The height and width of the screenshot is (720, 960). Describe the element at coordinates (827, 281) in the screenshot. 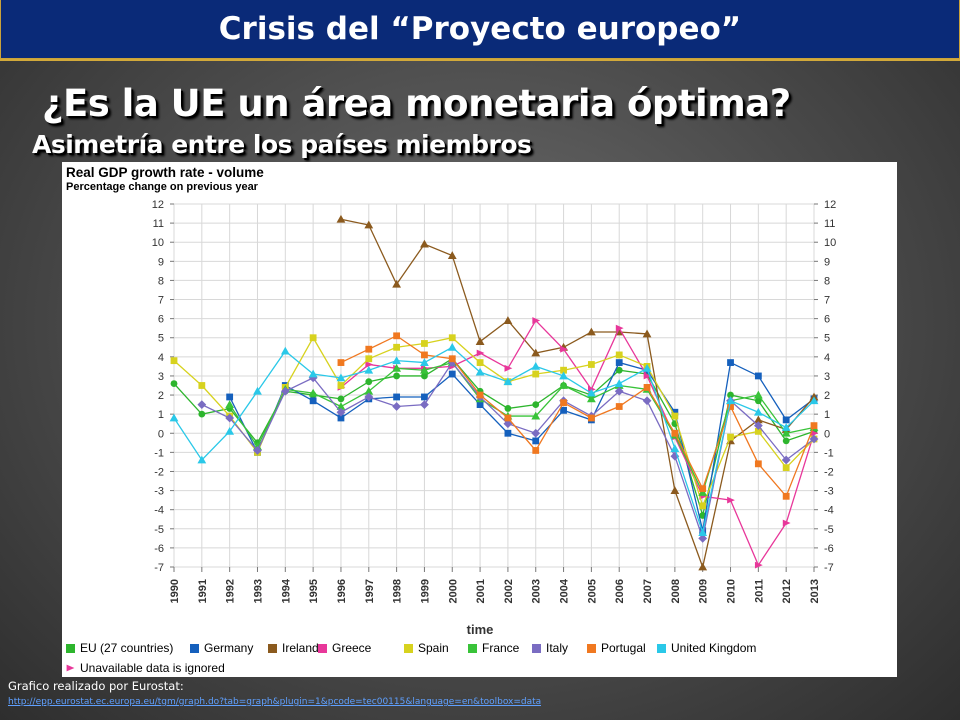

I see `y-tick-label-right: 8` at that location.